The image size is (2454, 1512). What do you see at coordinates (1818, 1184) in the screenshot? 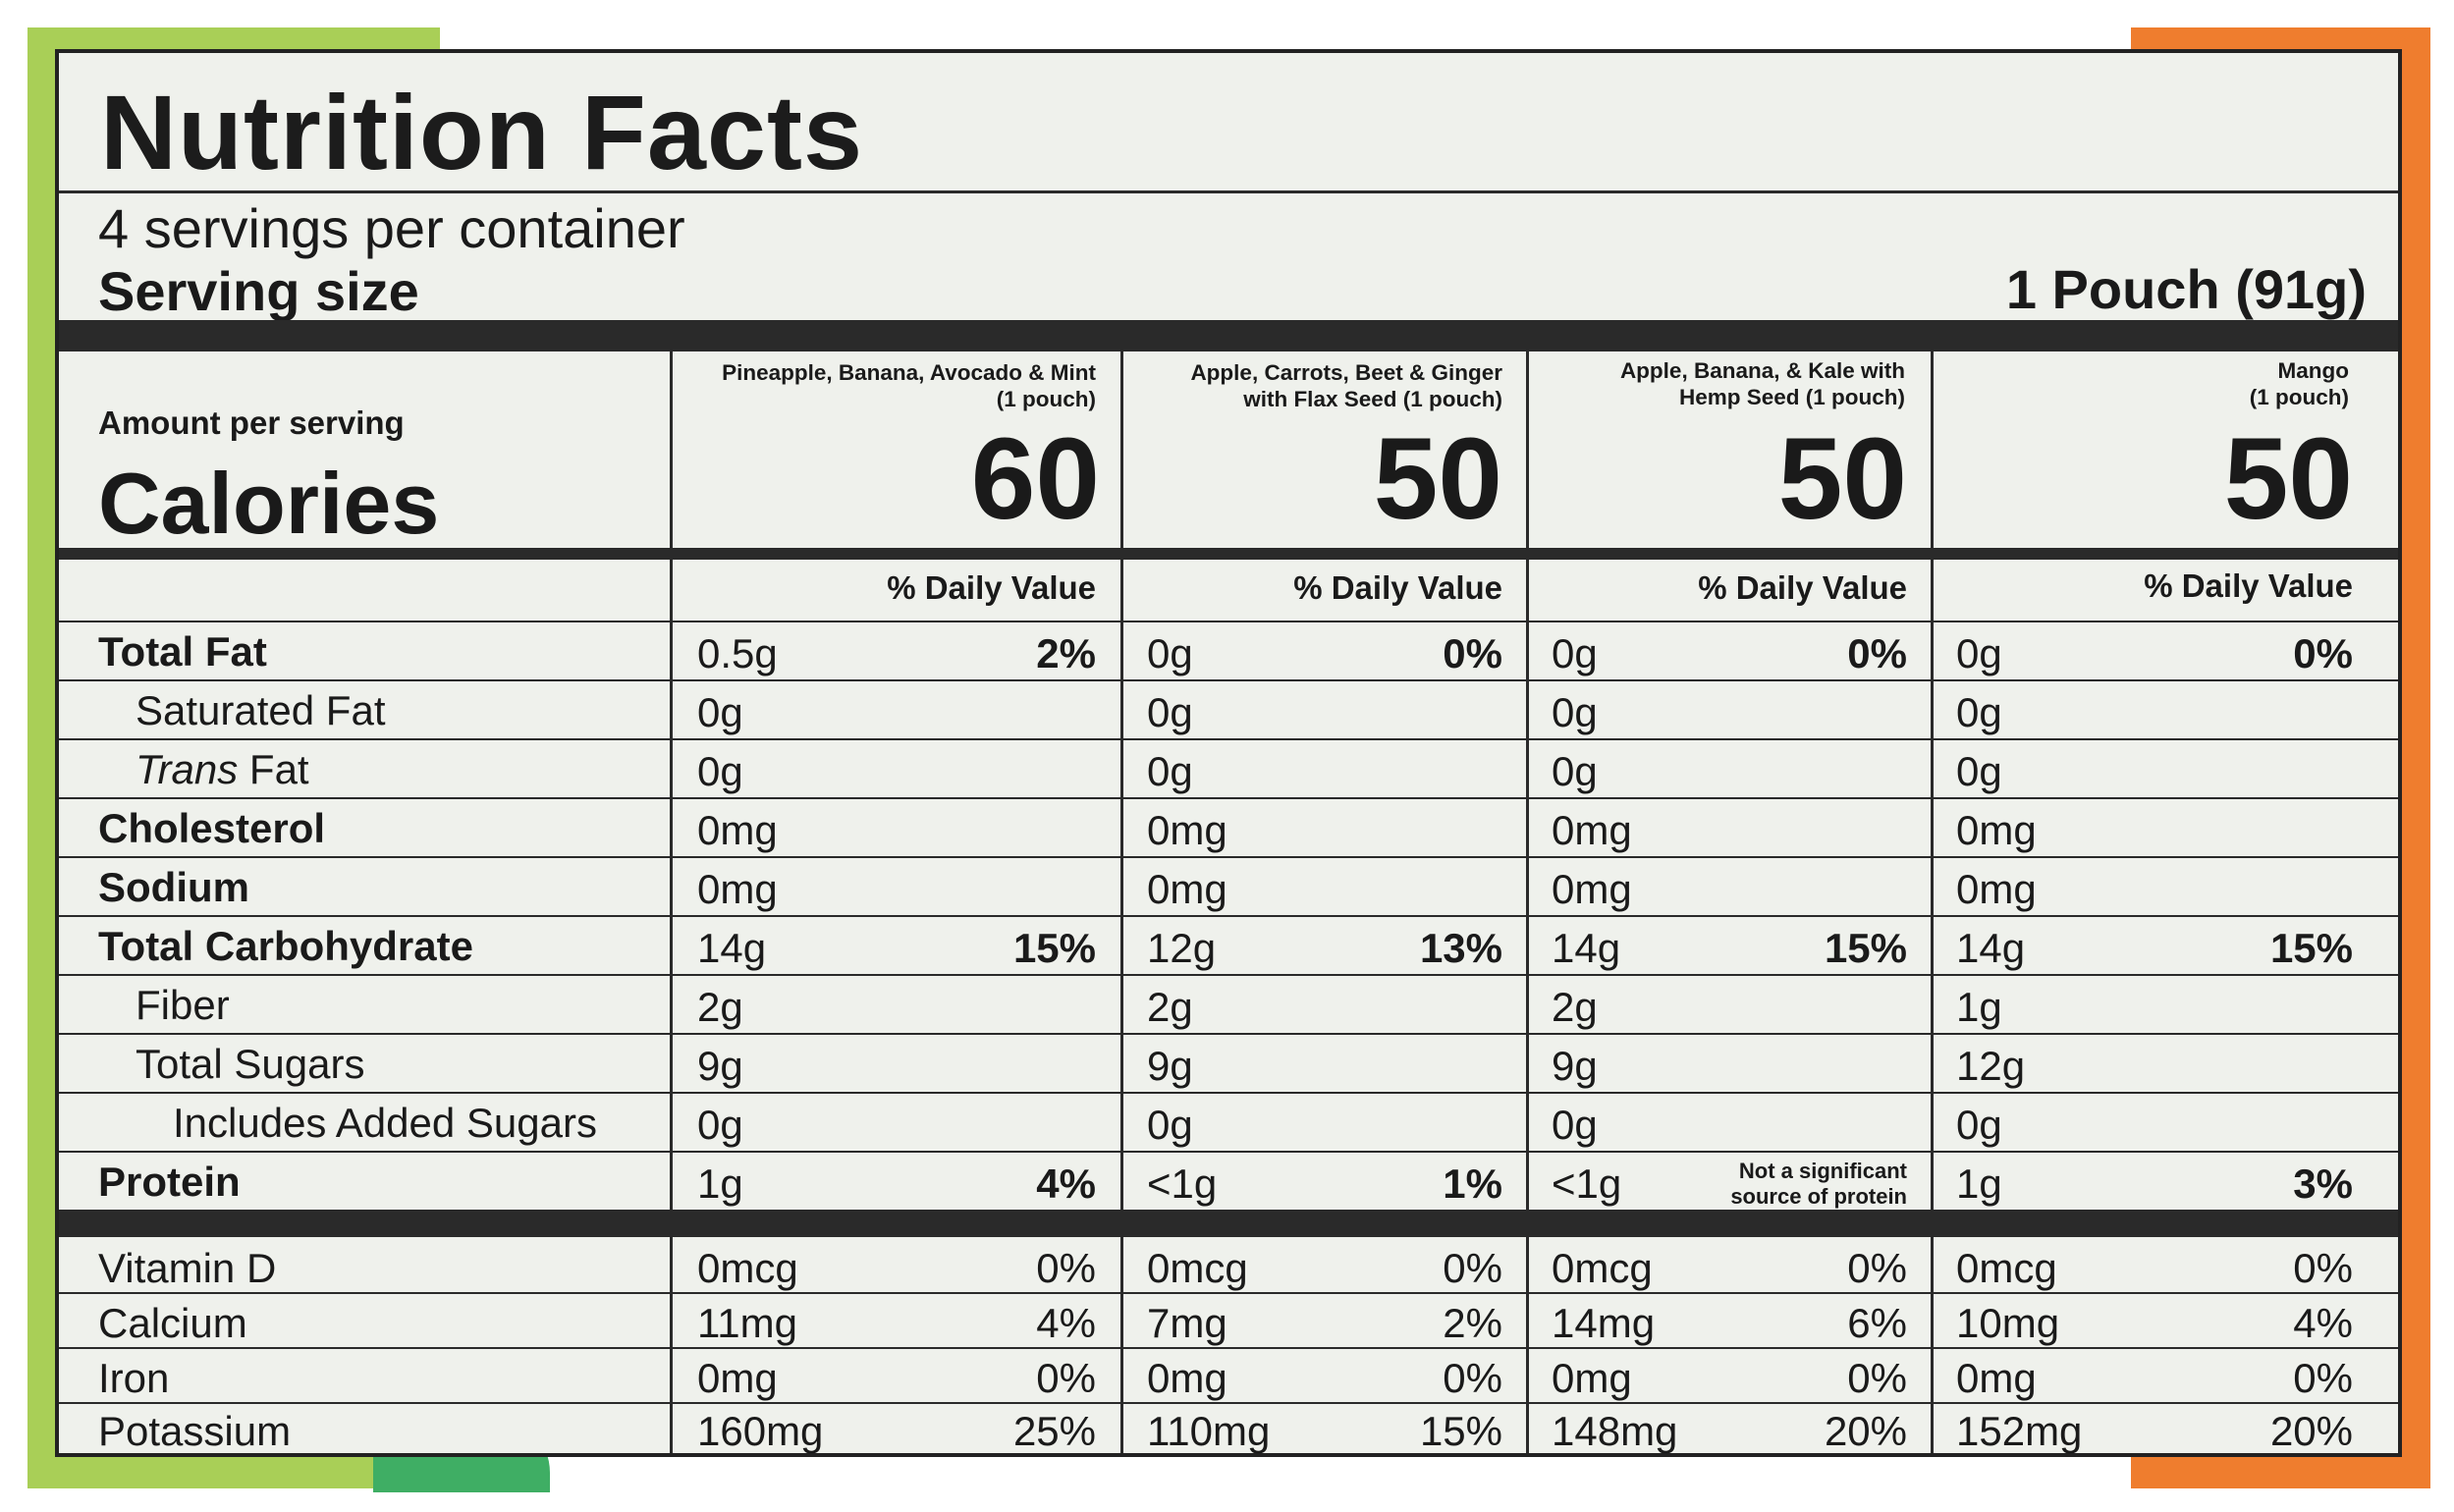
I see `protein-note: Not a significant source of protein` at bounding box center [1818, 1184].